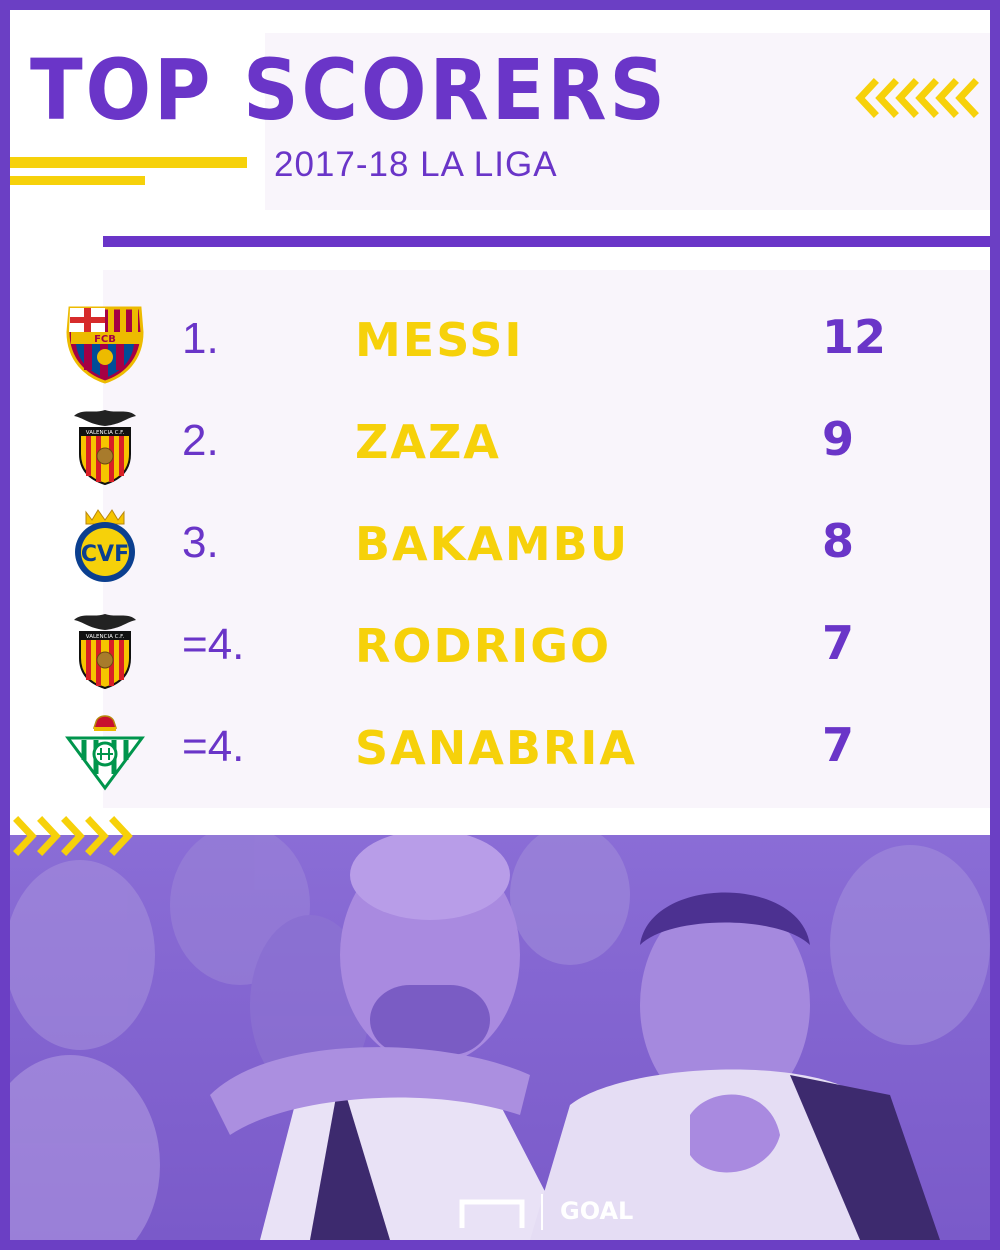  I want to click on goal-count: 9, so click(838, 439).